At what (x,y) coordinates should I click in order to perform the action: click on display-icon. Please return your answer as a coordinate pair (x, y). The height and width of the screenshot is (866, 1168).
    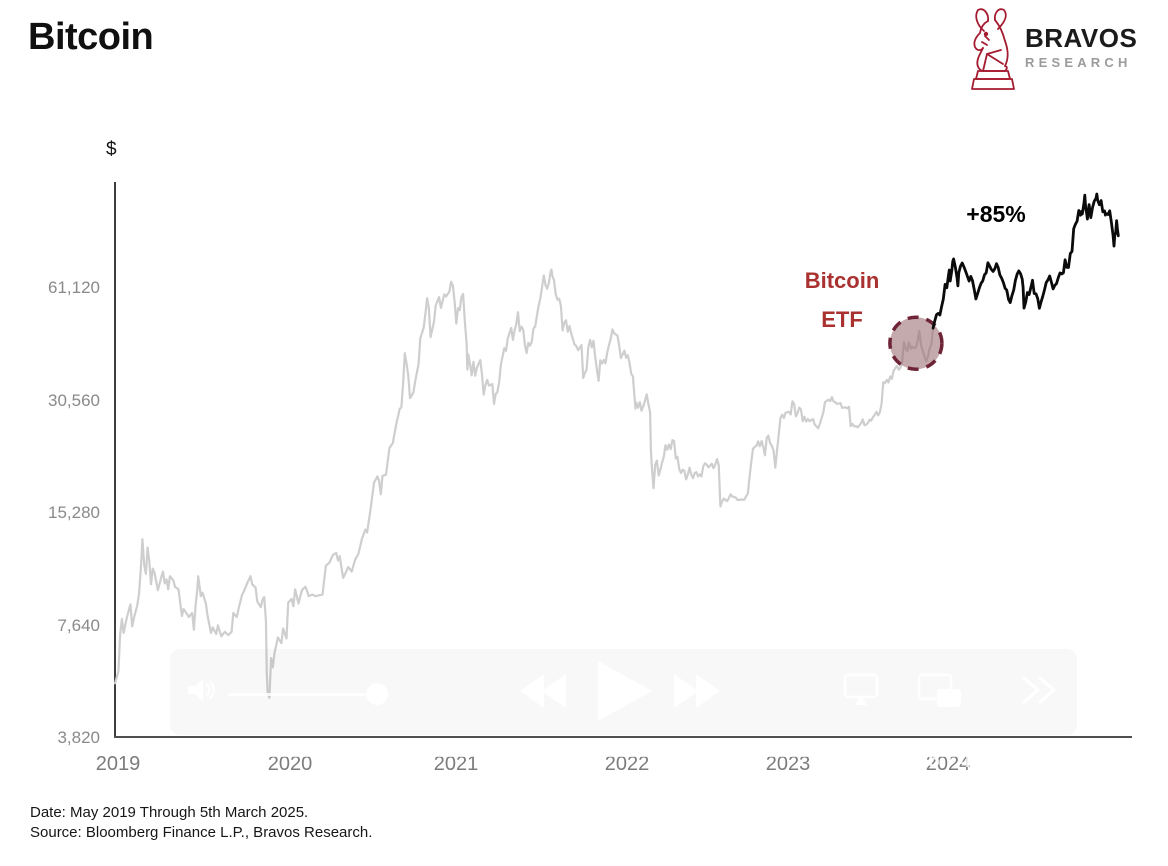
    Looking at the image, I should click on (861, 690).